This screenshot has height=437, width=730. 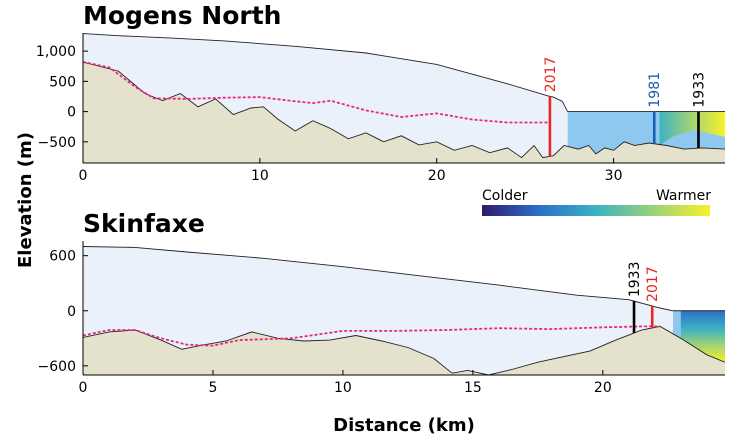 I want to click on y-tick-label: 1,000, so click(x=56, y=52).